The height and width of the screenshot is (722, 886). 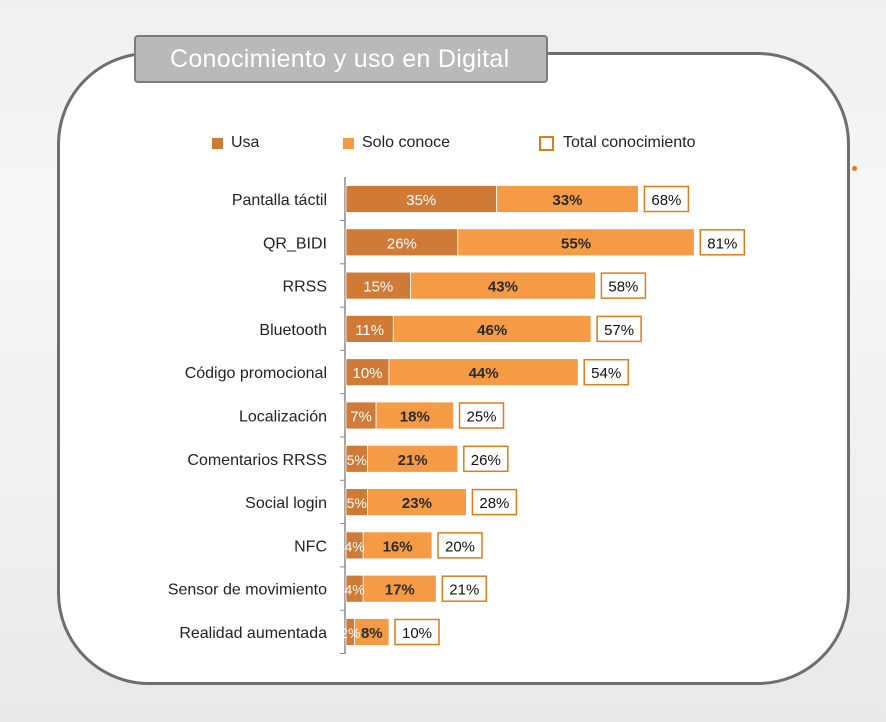 What do you see at coordinates (253, 633) in the screenshot?
I see `category-label: Realidad aumentada` at bounding box center [253, 633].